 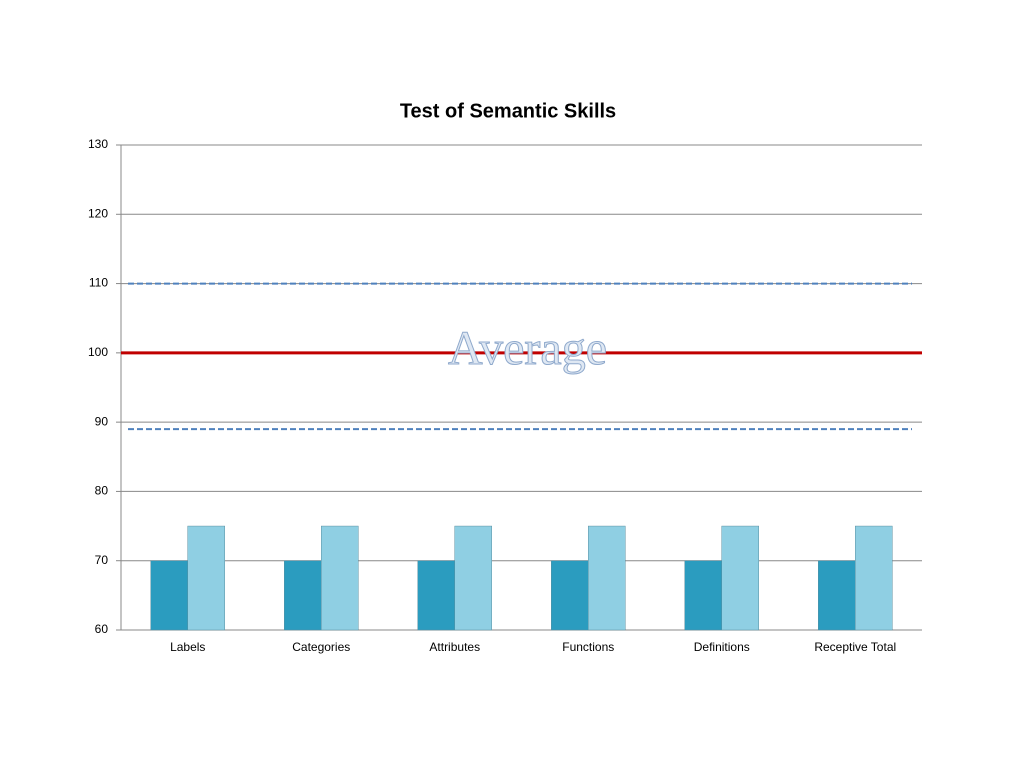 What do you see at coordinates (102, 491) in the screenshot?
I see `y-tick-label: 80` at bounding box center [102, 491].